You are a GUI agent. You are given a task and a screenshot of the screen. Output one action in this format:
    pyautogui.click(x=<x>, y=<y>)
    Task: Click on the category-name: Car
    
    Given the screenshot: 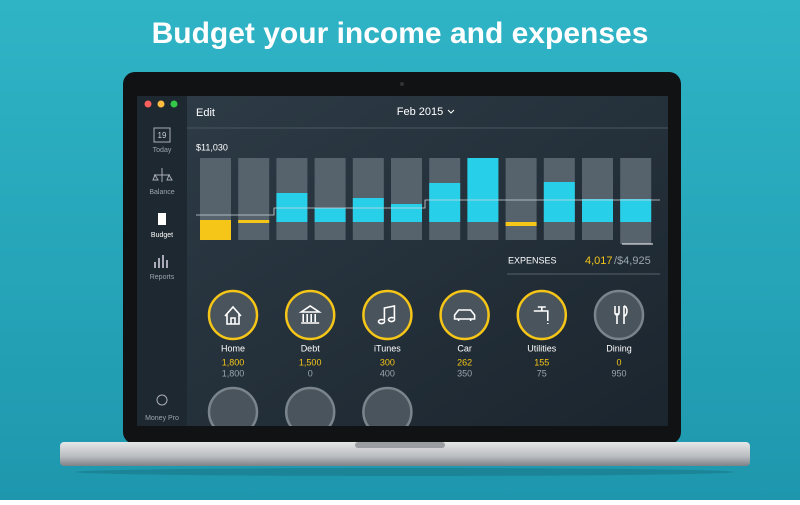 What is the action you would take?
    pyautogui.click(x=464, y=348)
    